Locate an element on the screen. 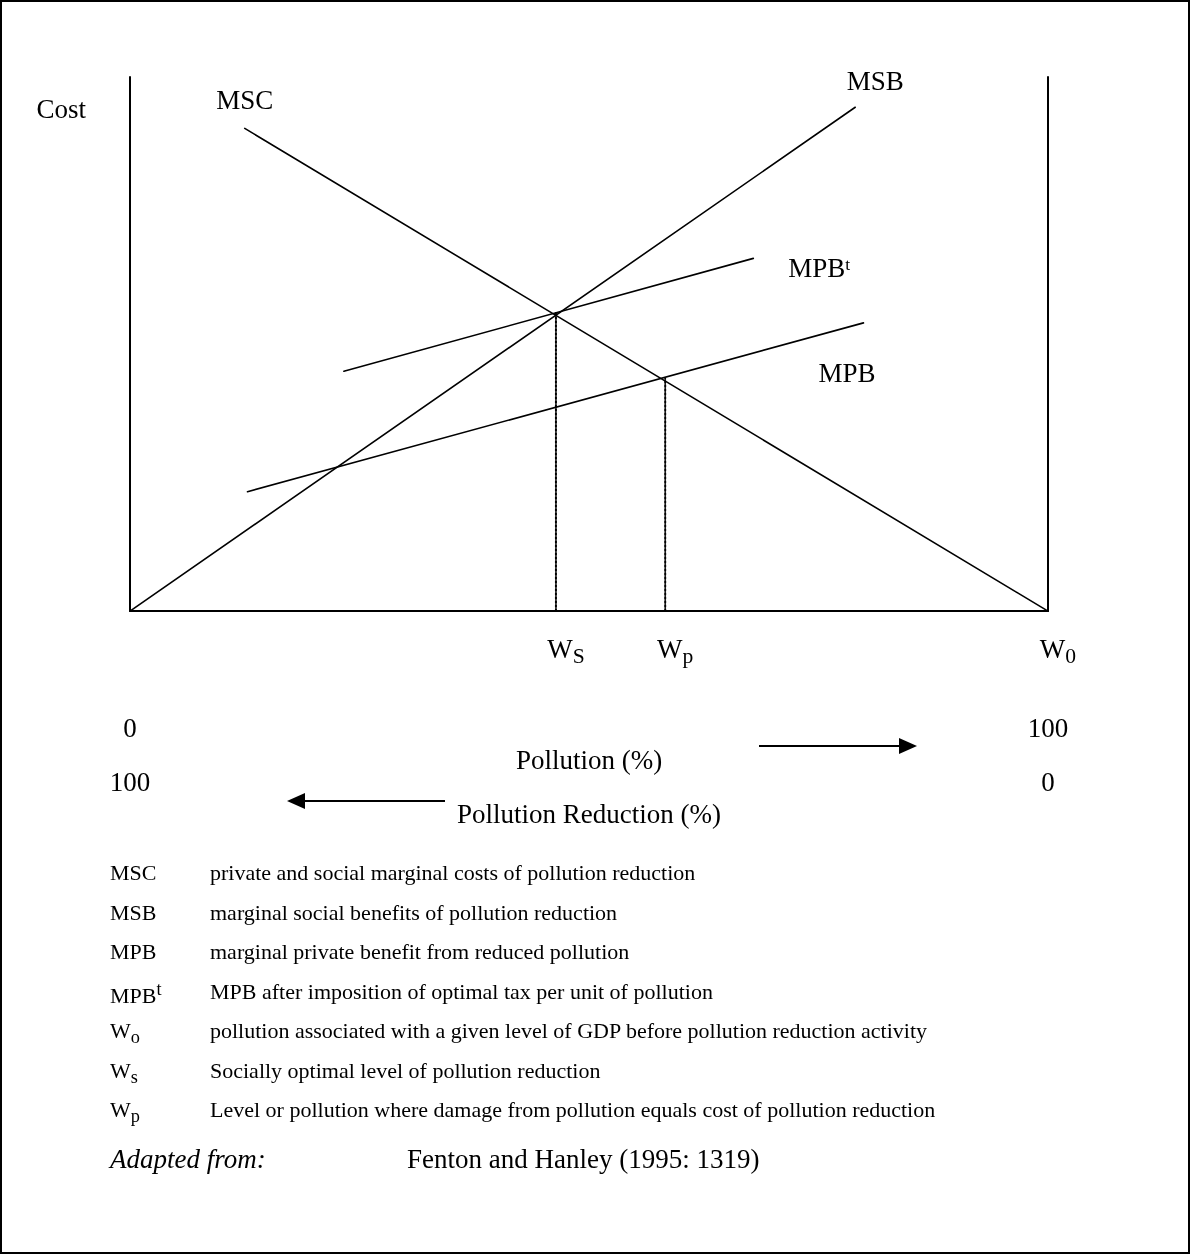 The height and width of the screenshot is (1254, 1190). text: Socially optimal level of pollution reduction is located at coordinates (405, 1070).